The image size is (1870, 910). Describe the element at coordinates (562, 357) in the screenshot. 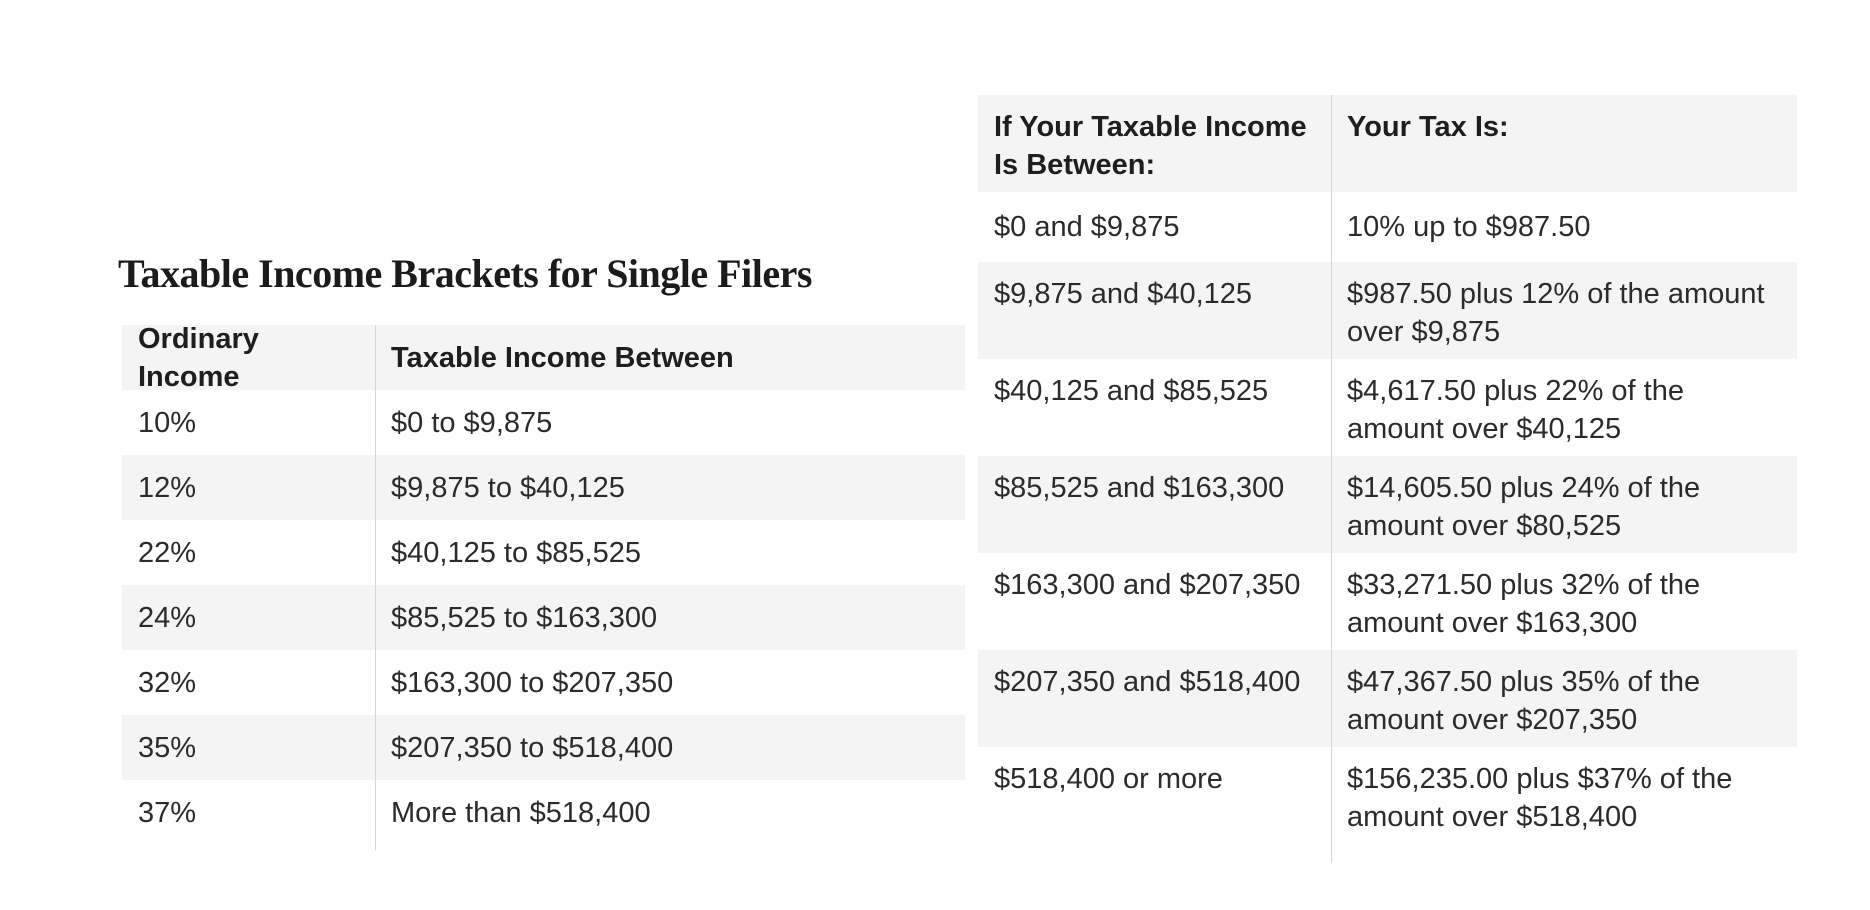

I see `column-header-taxable-income-between: Taxable Income Between` at that location.